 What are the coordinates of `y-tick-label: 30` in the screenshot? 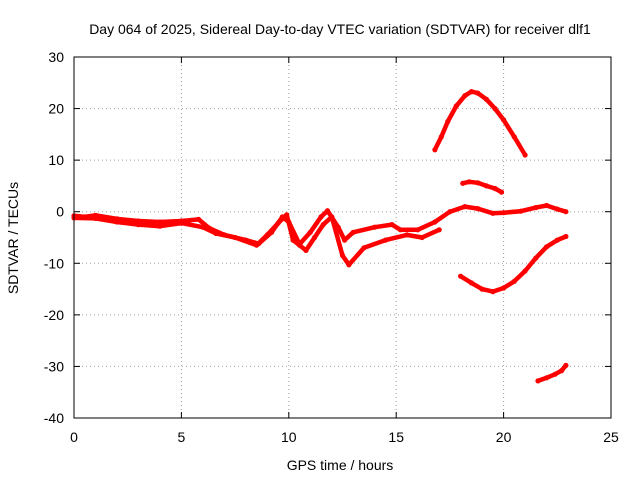 It's located at (56, 57).